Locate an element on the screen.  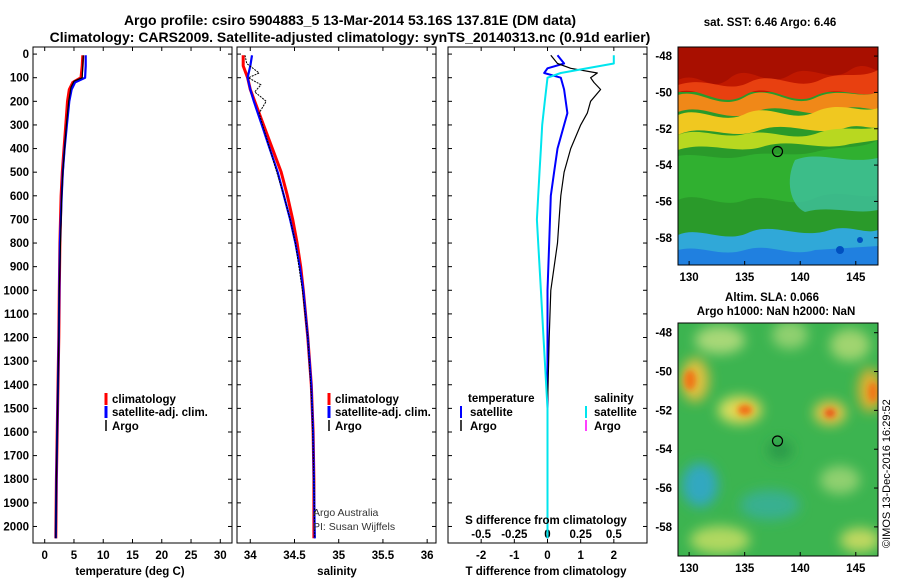
s-tick-label: 0.25 is located at coordinates (580, 535).